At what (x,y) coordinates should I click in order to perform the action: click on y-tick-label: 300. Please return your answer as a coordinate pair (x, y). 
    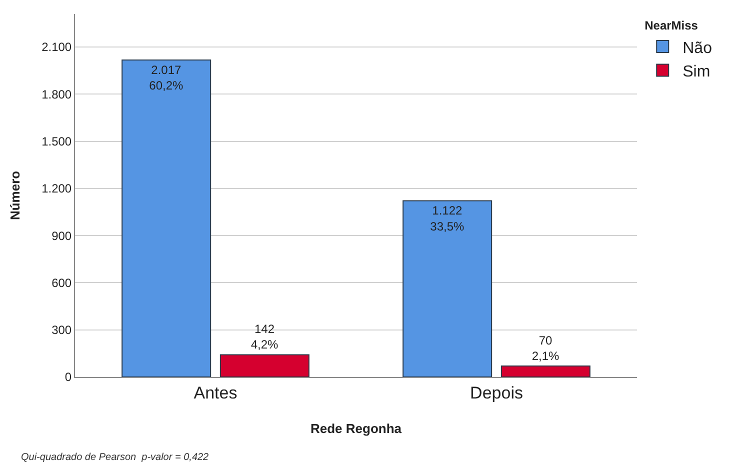
    Looking at the image, I should click on (62, 330).